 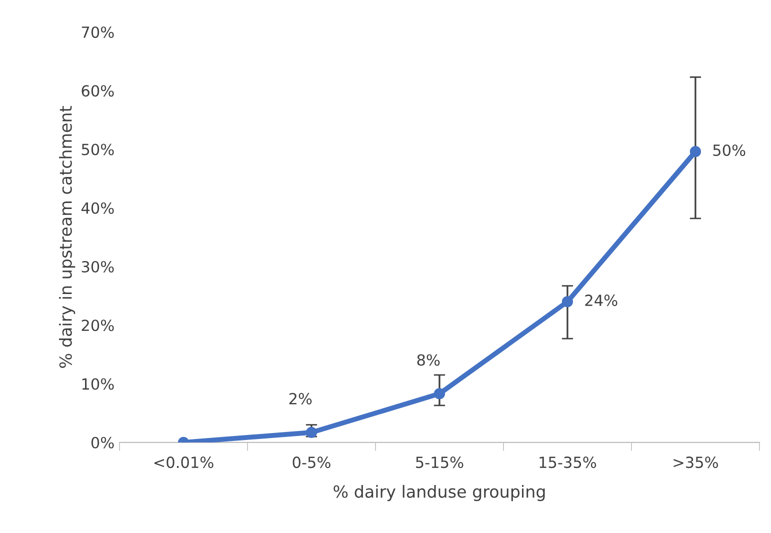 What do you see at coordinates (729, 150) in the screenshot?
I see `data-label: 50%` at bounding box center [729, 150].